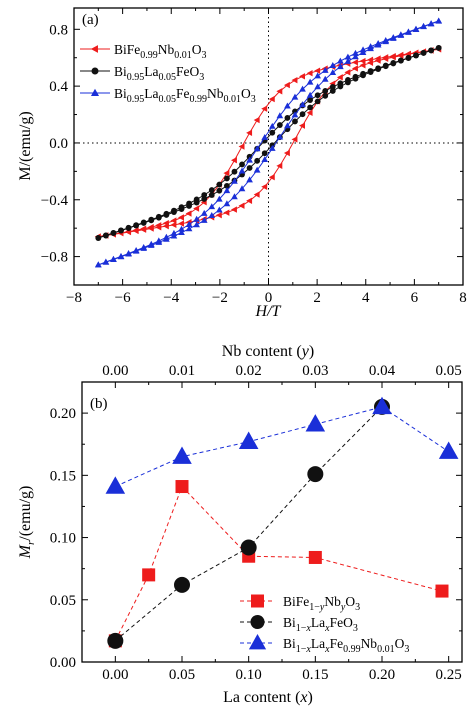 The image size is (469, 712). Describe the element at coordinates (63, 414) in the screenshot. I see `y-tick-label: 0.20` at that location.